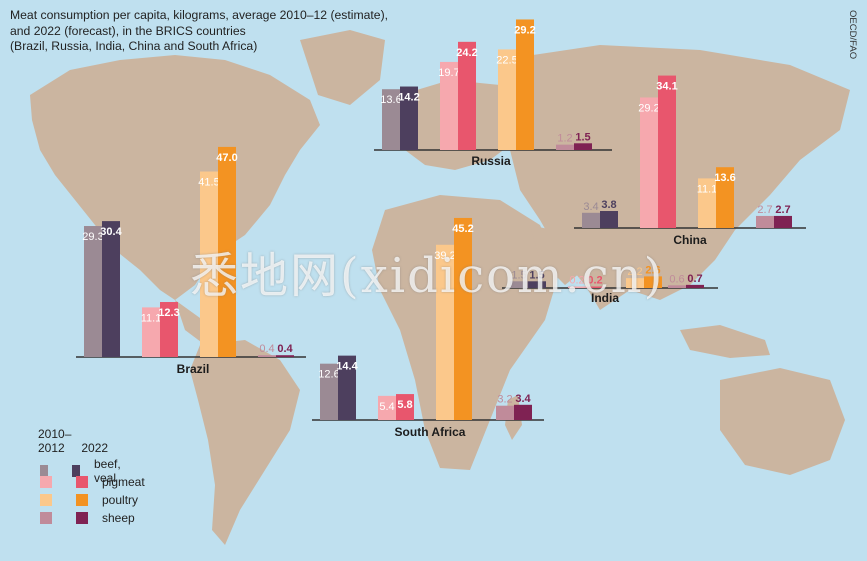  What do you see at coordinates (536, 275) in the screenshot?
I see `india-beef-veal-value-2022: 1.5` at bounding box center [536, 275].